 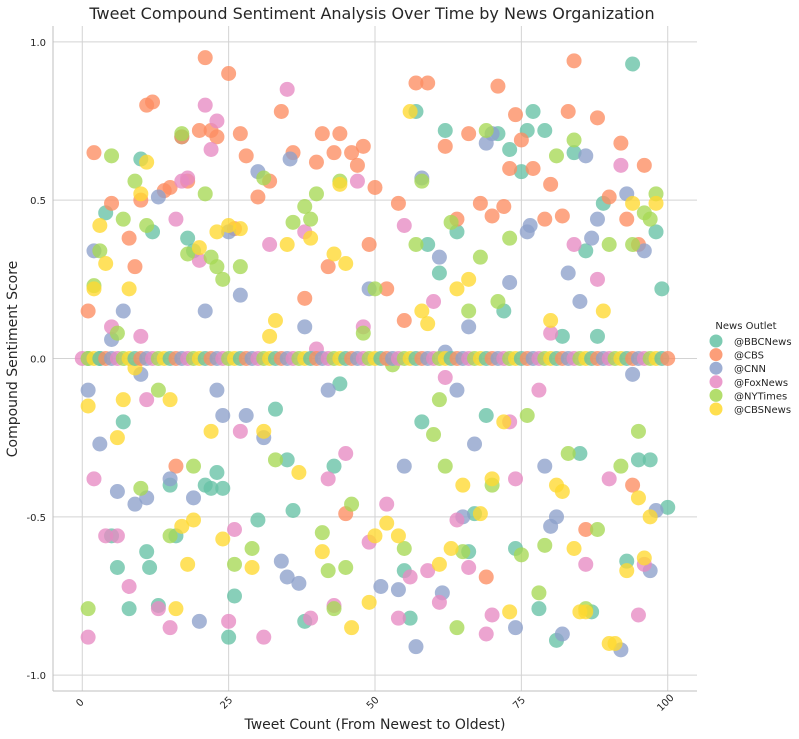 I want to click on x-tick-label: 75, so click(x=519, y=703).